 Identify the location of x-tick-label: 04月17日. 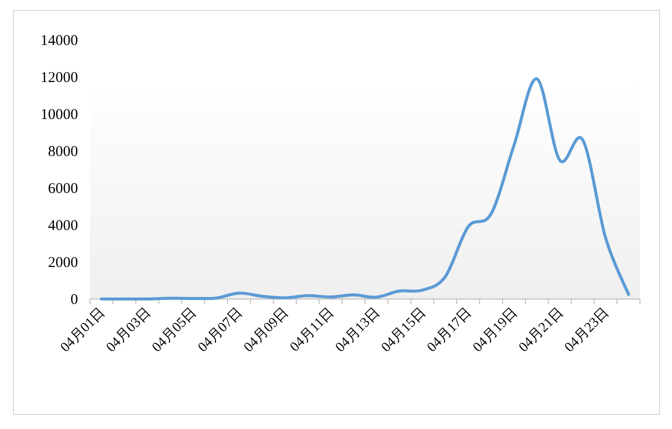
(449, 330).